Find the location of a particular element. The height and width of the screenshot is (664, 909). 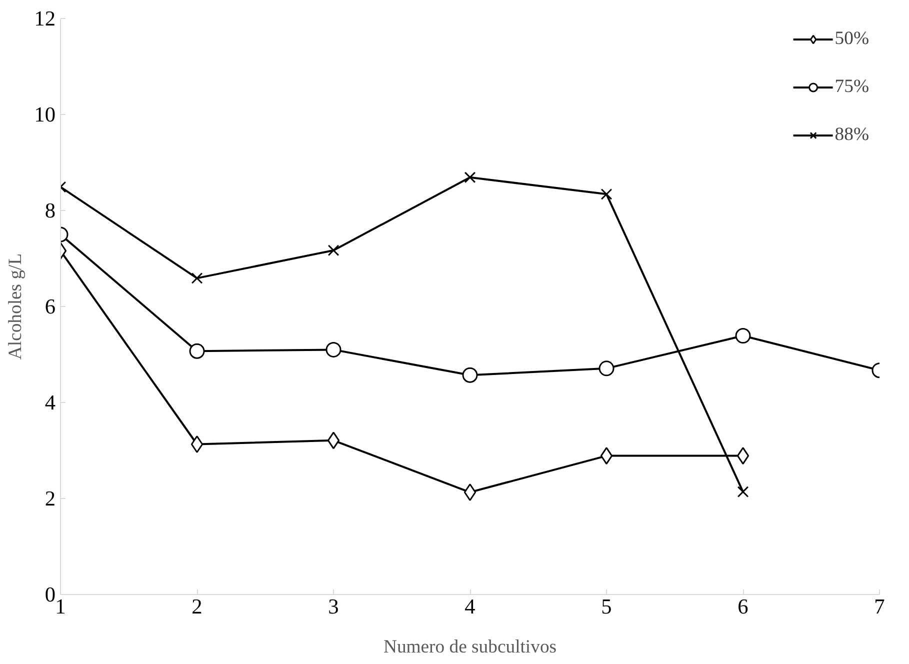

x-tick-label: 7 is located at coordinates (880, 606).